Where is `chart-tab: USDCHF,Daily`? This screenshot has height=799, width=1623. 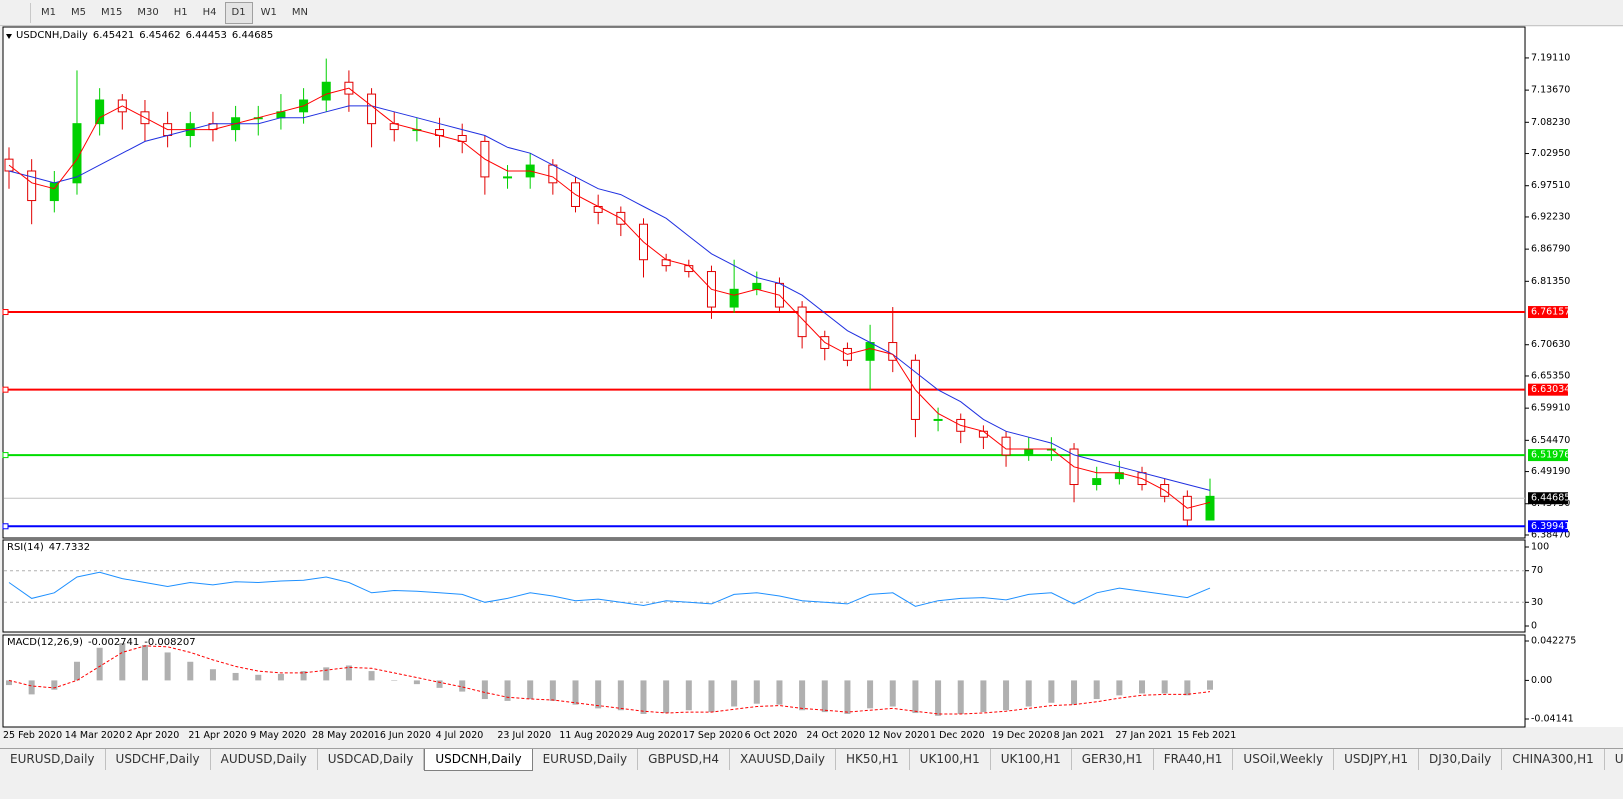 chart-tab: USDCHF,Daily is located at coordinates (158, 759).